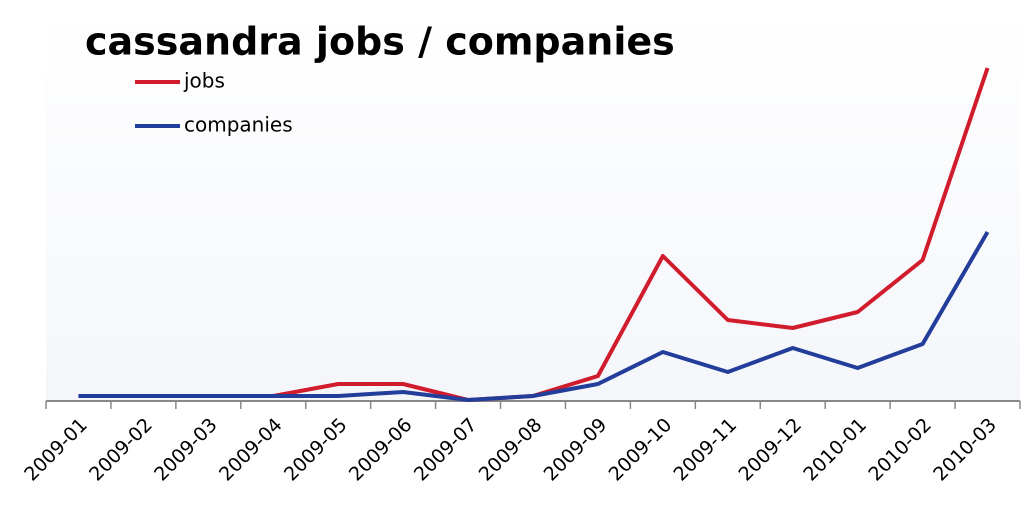 The image size is (1024, 517). What do you see at coordinates (641, 450) in the screenshot?
I see `x-tick-label: 2009-10` at bounding box center [641, 450].